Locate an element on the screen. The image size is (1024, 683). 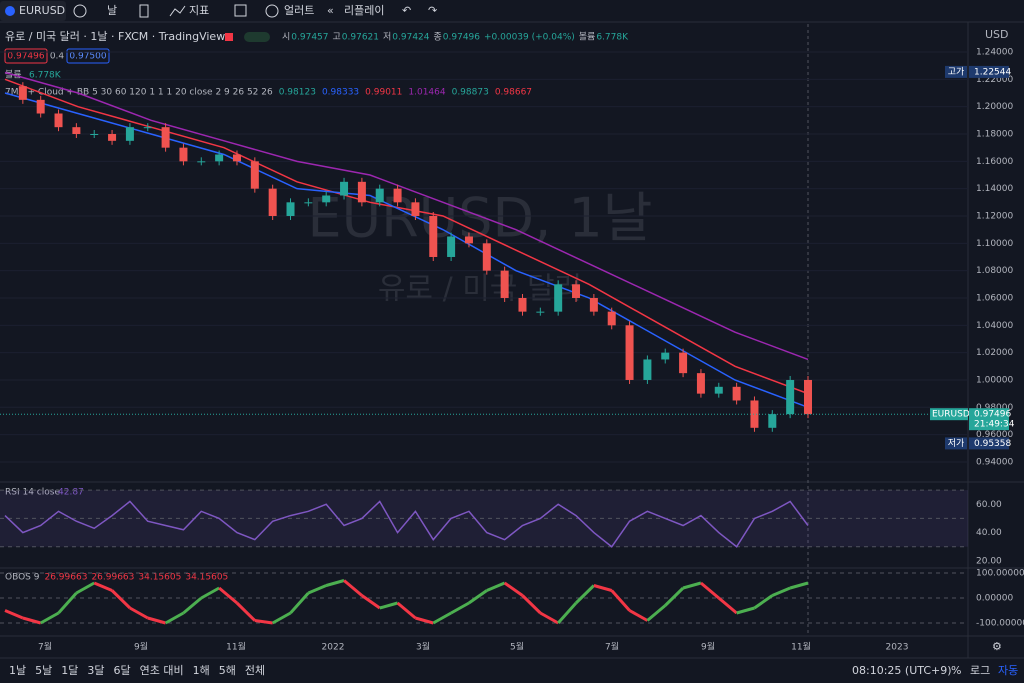
range-button: 3달 is located at coordinates (95, 670).